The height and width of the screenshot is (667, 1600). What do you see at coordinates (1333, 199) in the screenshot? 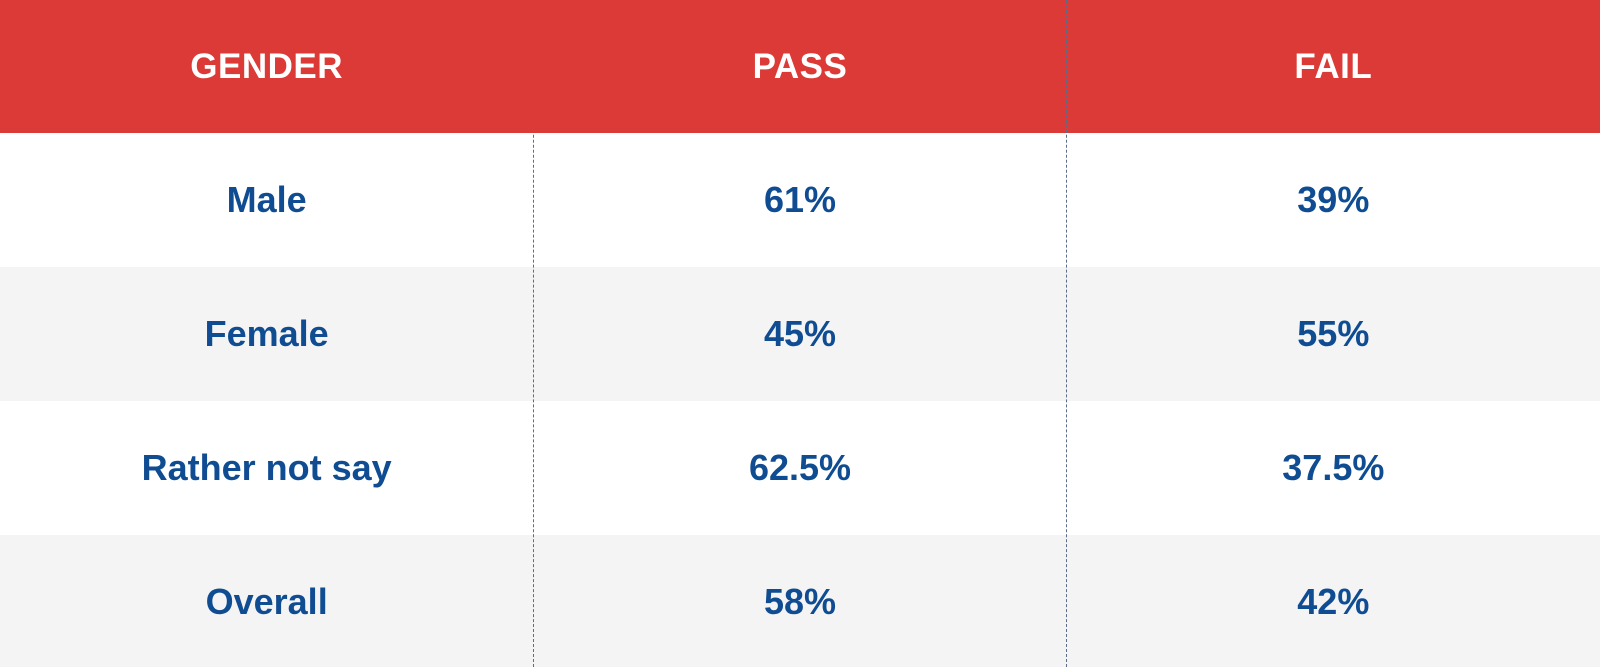
I see `fail-cell: 39%` at bounding box center [1333, 199].